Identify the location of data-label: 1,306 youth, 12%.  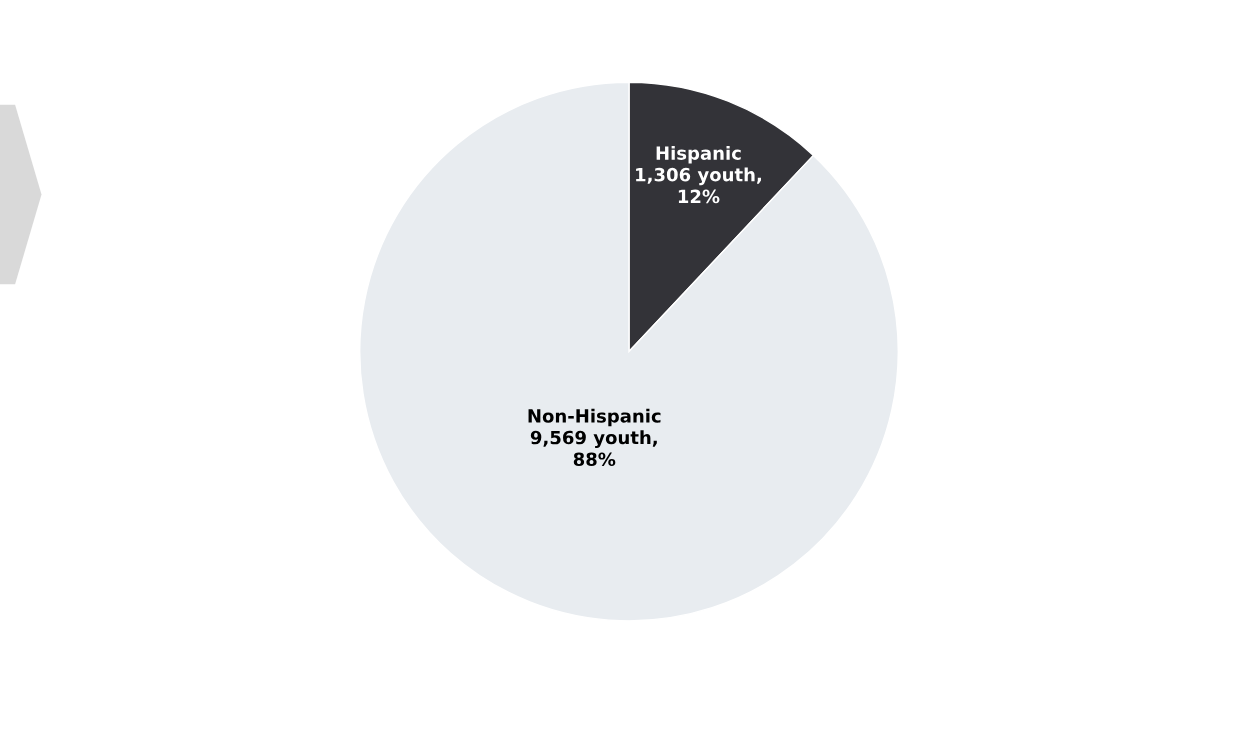
(698, 185).